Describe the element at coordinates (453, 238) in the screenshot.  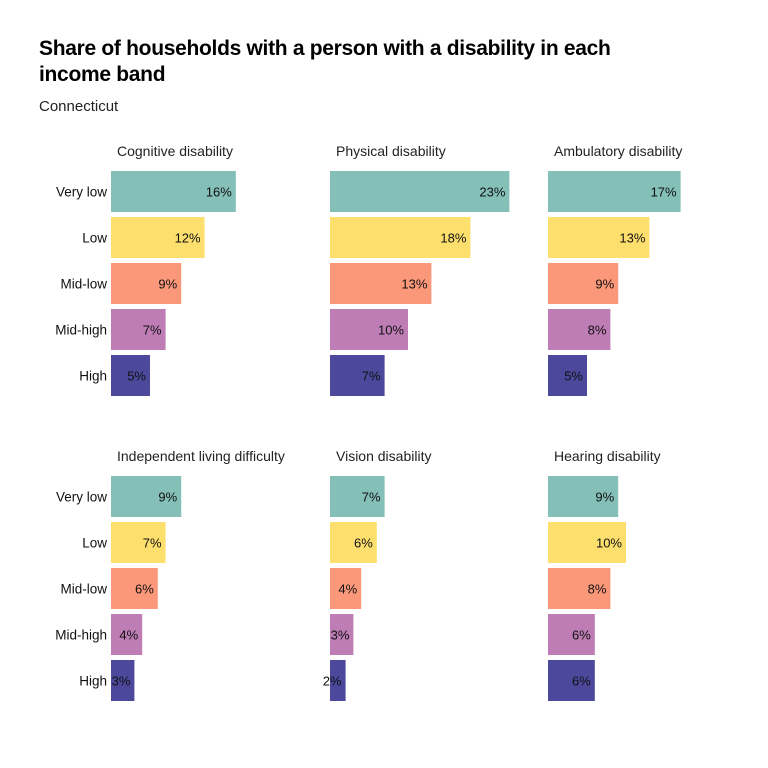
I see `bar-value-label: 18%` at that location.